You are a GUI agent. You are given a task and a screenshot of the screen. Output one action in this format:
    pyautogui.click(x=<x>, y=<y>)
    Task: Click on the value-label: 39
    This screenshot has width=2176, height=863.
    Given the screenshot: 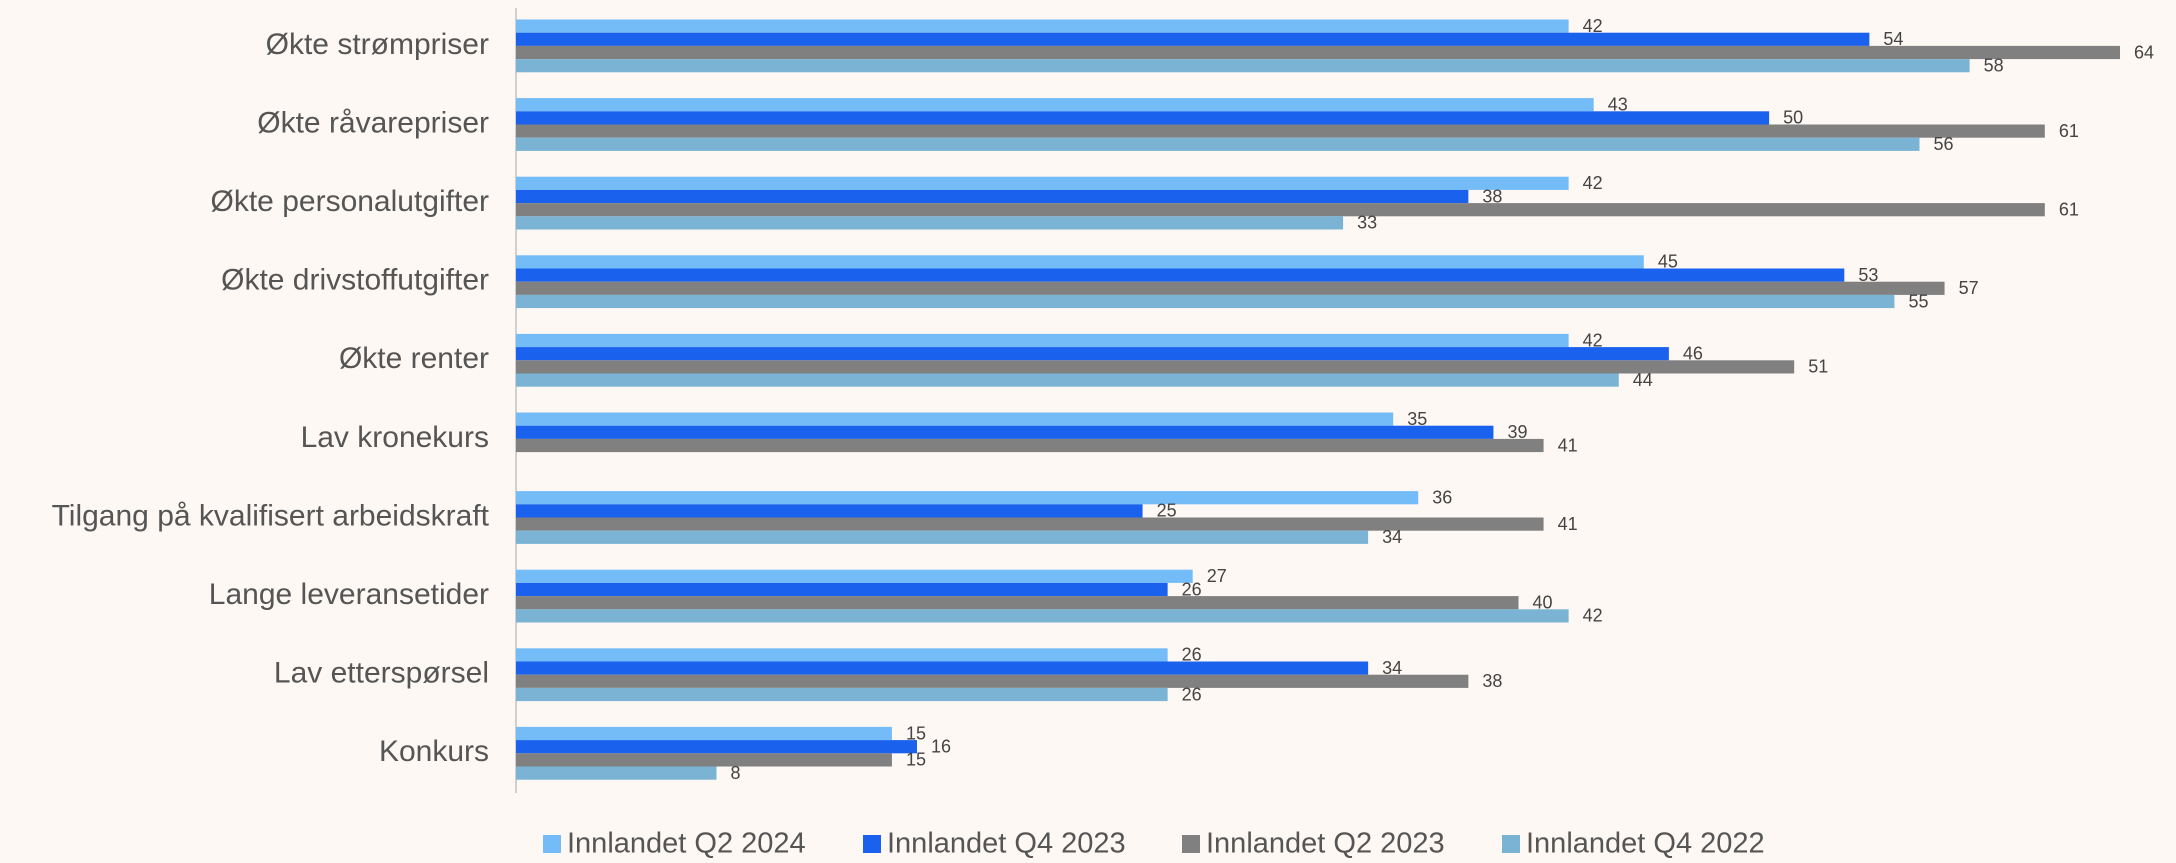 What is the action you would take?
    pyautogui.click(x=1517, y=432)
    